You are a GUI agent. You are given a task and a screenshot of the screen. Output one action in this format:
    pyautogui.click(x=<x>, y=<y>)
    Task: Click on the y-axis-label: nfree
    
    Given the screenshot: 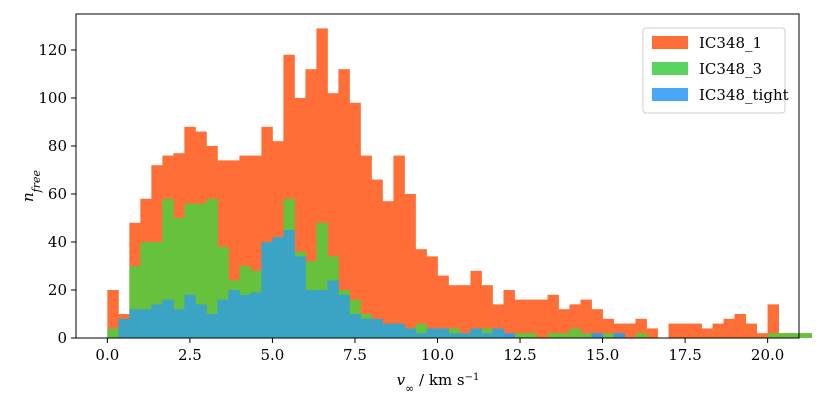 What is the action you would take?
    pyautogui.click(x=31, y=186)
    